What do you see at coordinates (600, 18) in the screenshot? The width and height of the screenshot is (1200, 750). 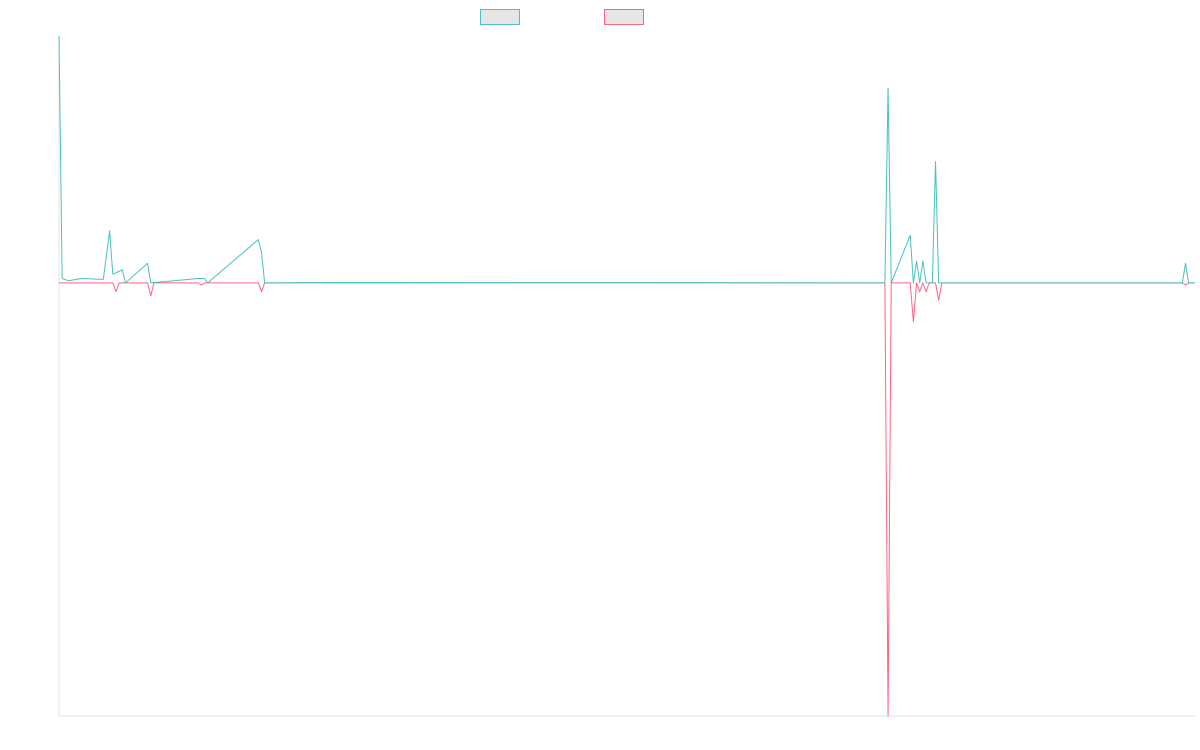 I see `legend` at bounding box center [600, 18].